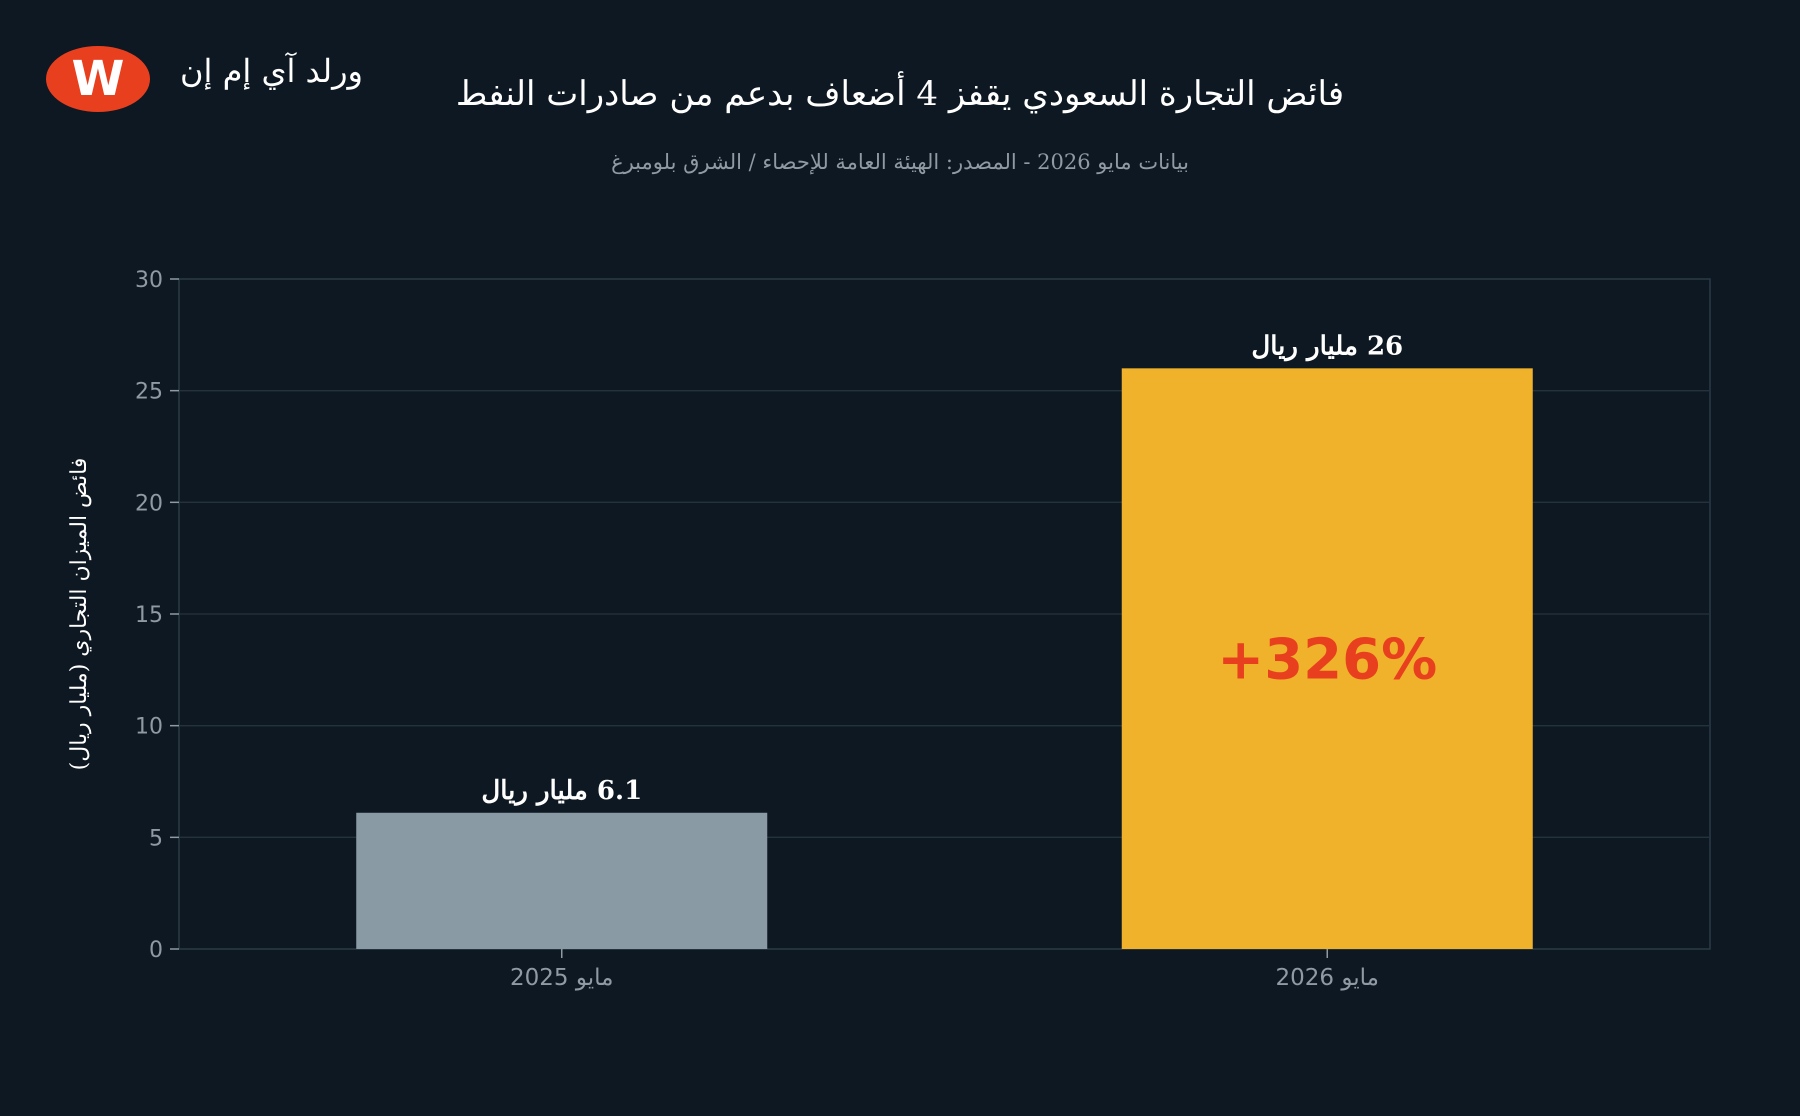 Image resolution: width=1800 pixels, height=1116 pixels. I want to click on data-label: 6.1 مليار ريال, so click(561, 791).